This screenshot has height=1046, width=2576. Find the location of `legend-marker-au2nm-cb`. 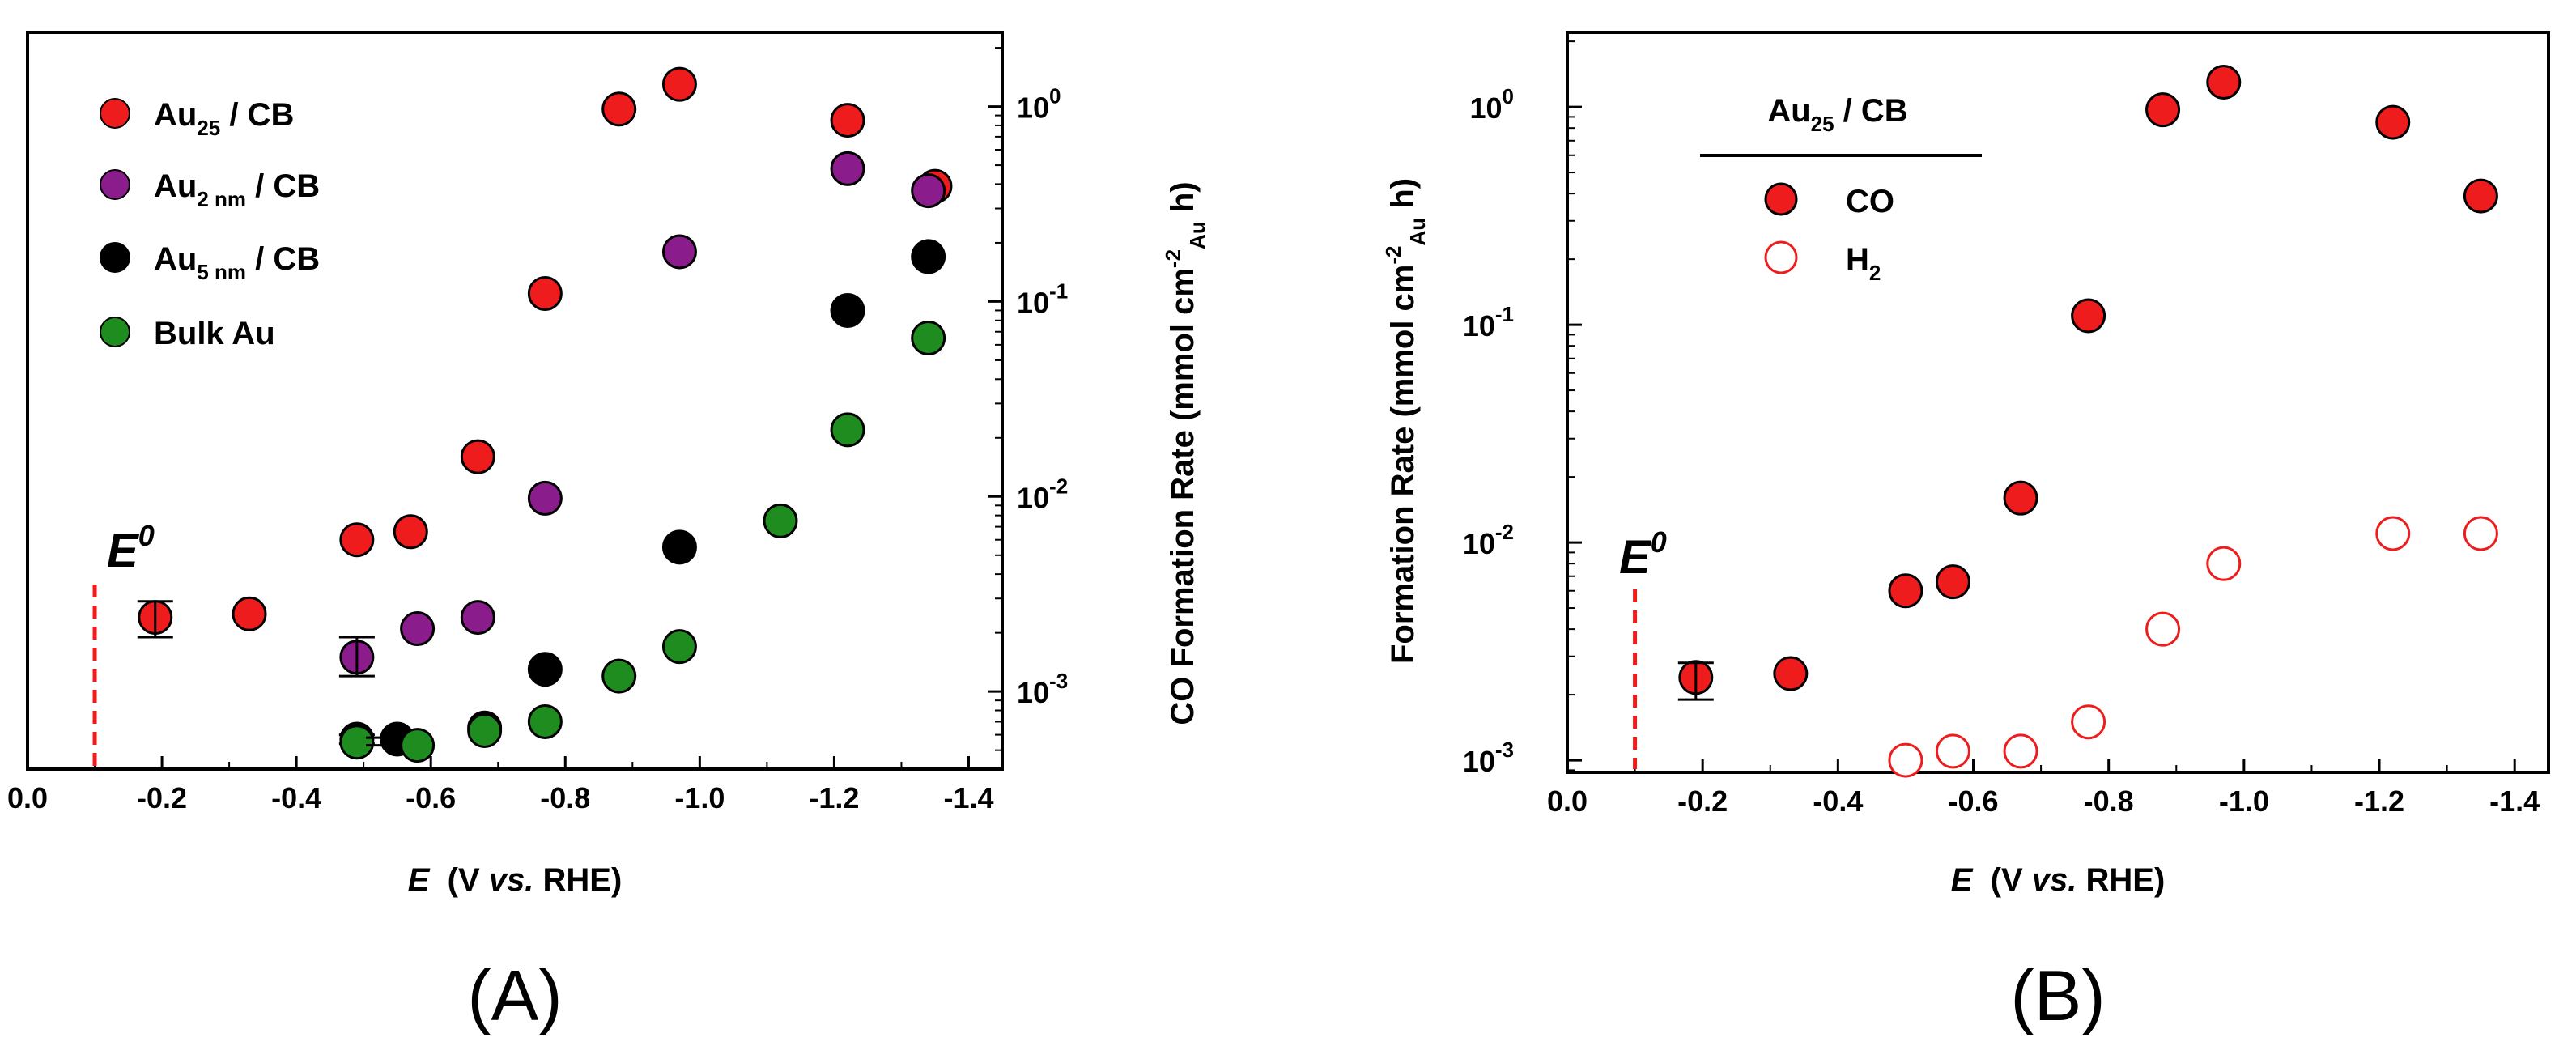

legend-marker-au2nm-cb is located at coordinates (115, 184).